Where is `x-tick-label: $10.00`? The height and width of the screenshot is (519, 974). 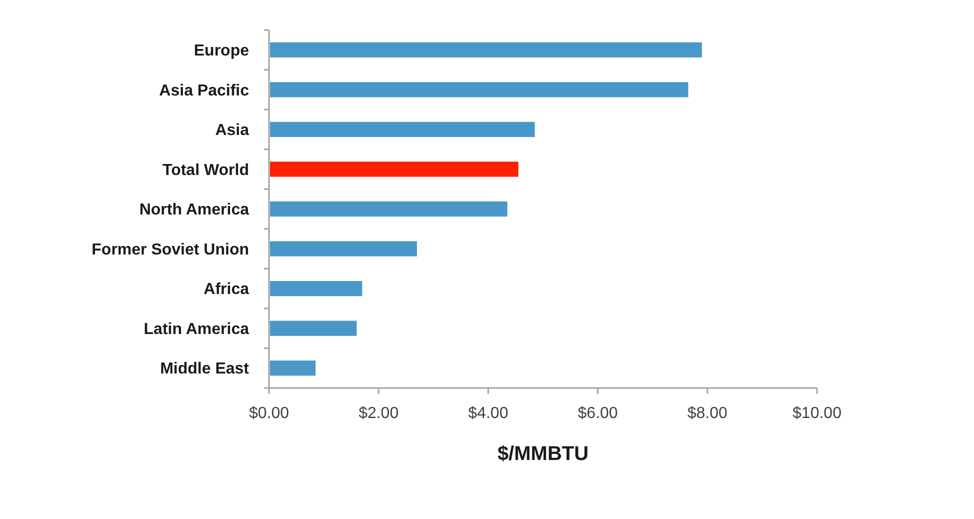 x-tick-label: $10.00 is located at coordinates (817, 413).